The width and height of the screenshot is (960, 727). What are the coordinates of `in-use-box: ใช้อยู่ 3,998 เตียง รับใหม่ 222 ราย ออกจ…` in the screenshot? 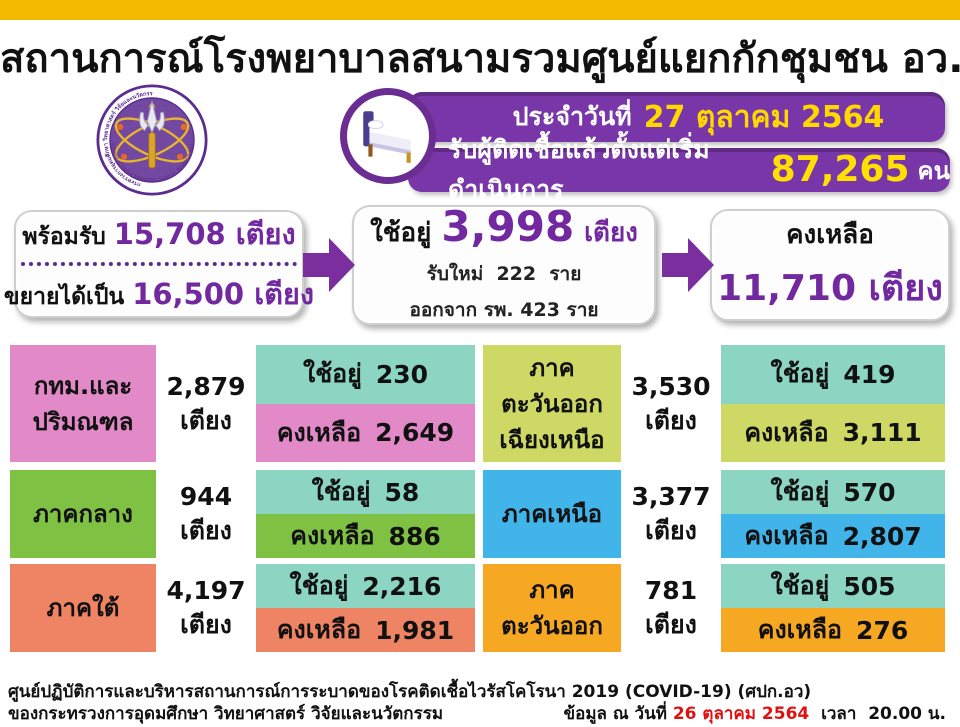 It's located at (504, 265).